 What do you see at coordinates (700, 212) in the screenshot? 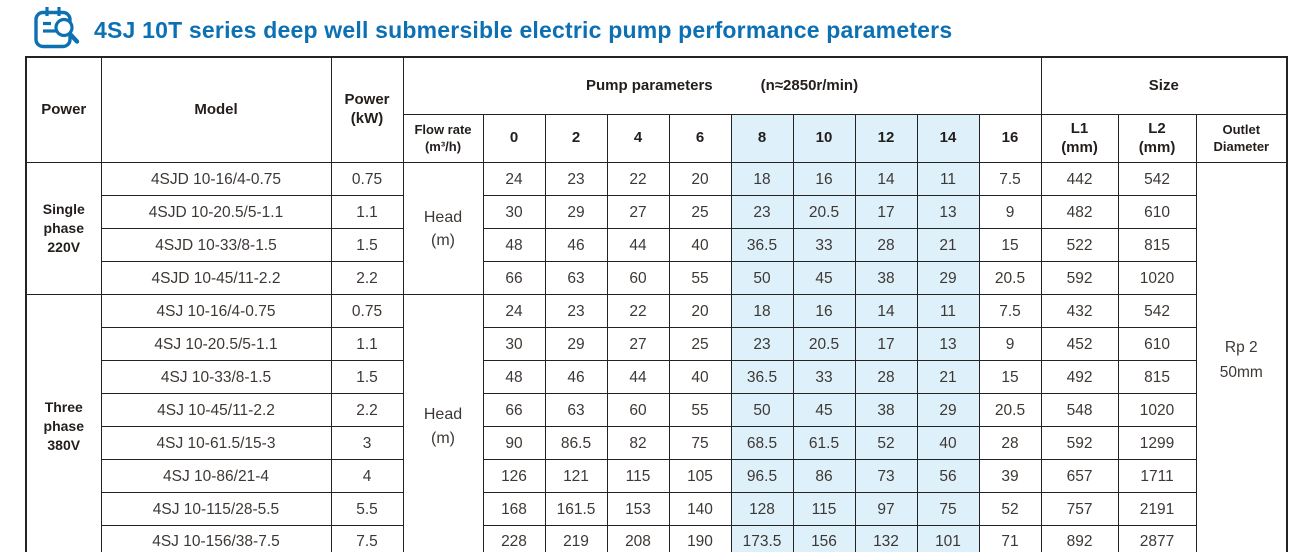
I see `head-value-cell: 25` at bounding box center [700, 212].